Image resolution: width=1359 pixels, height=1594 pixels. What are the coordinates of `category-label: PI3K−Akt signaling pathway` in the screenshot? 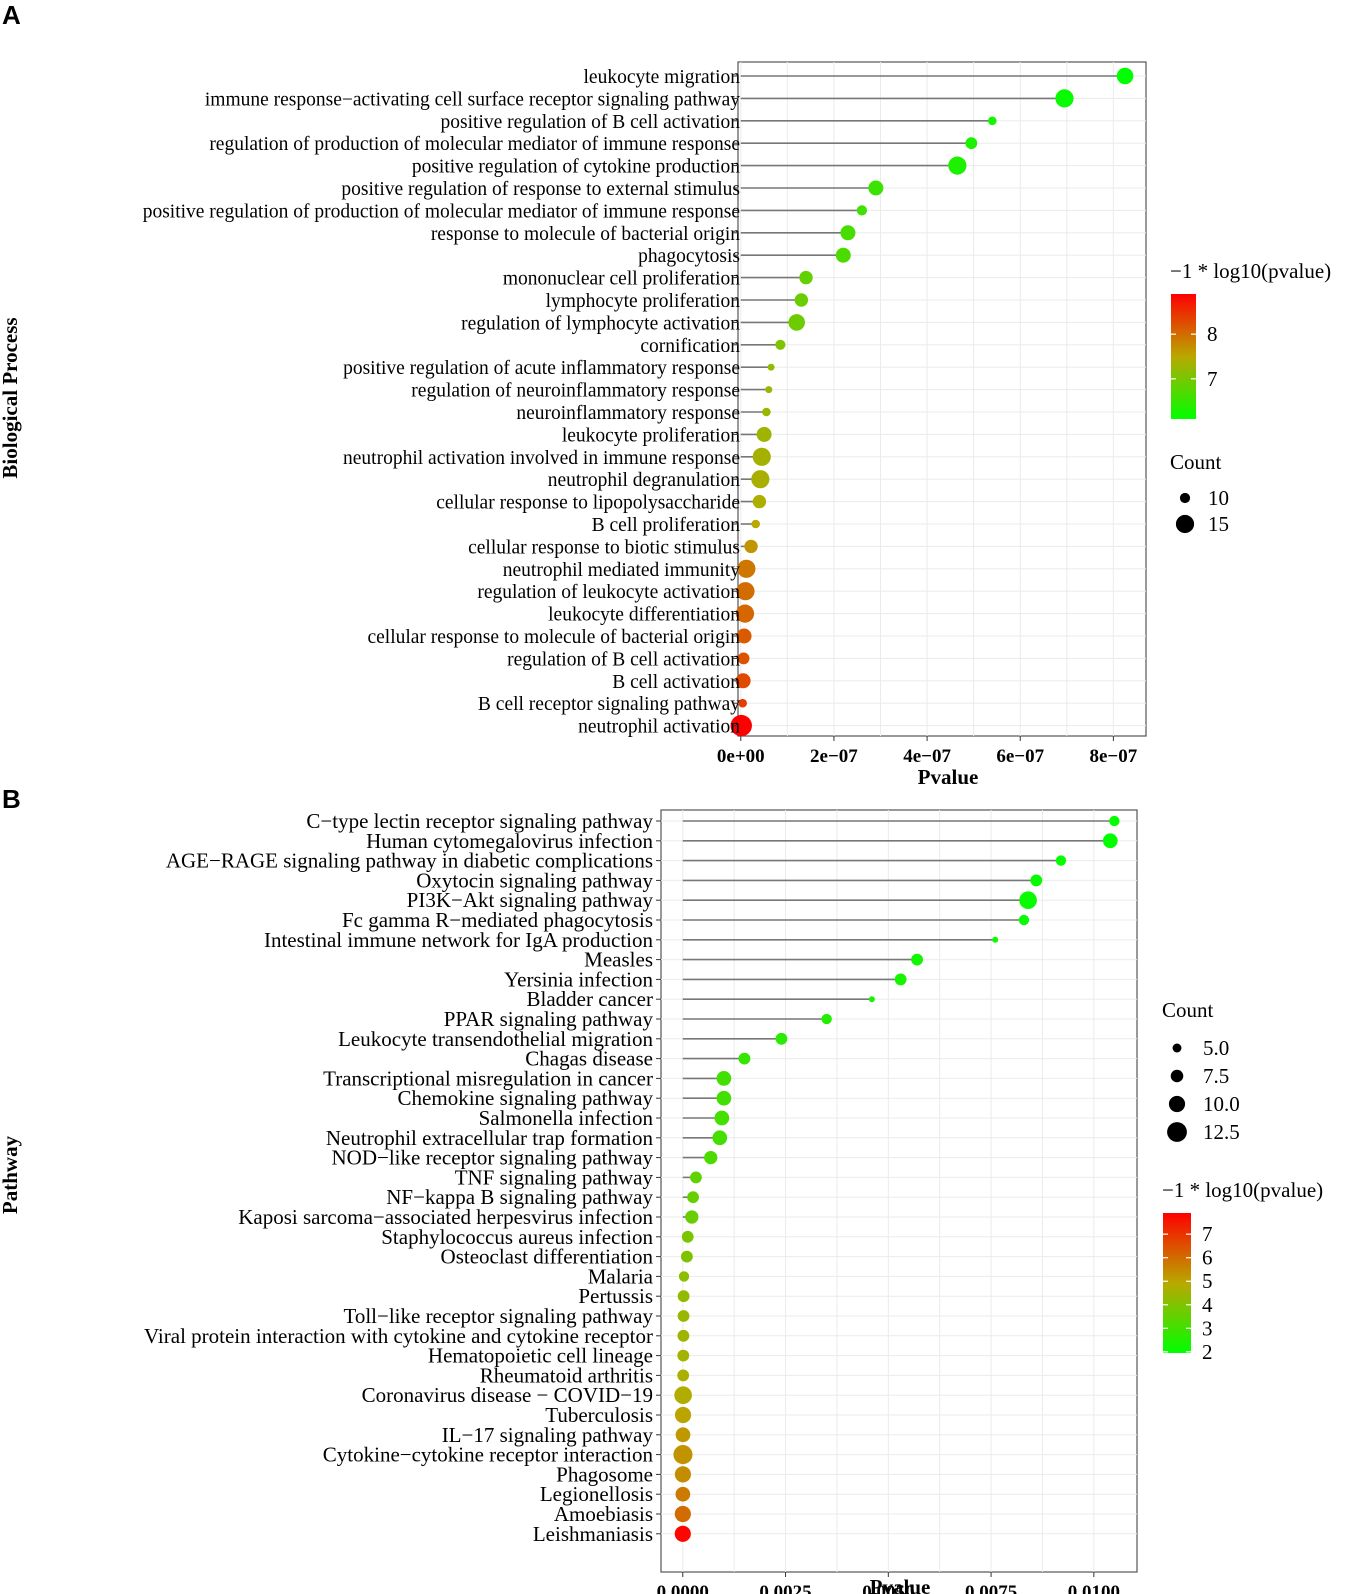 It's located at (530, 900).